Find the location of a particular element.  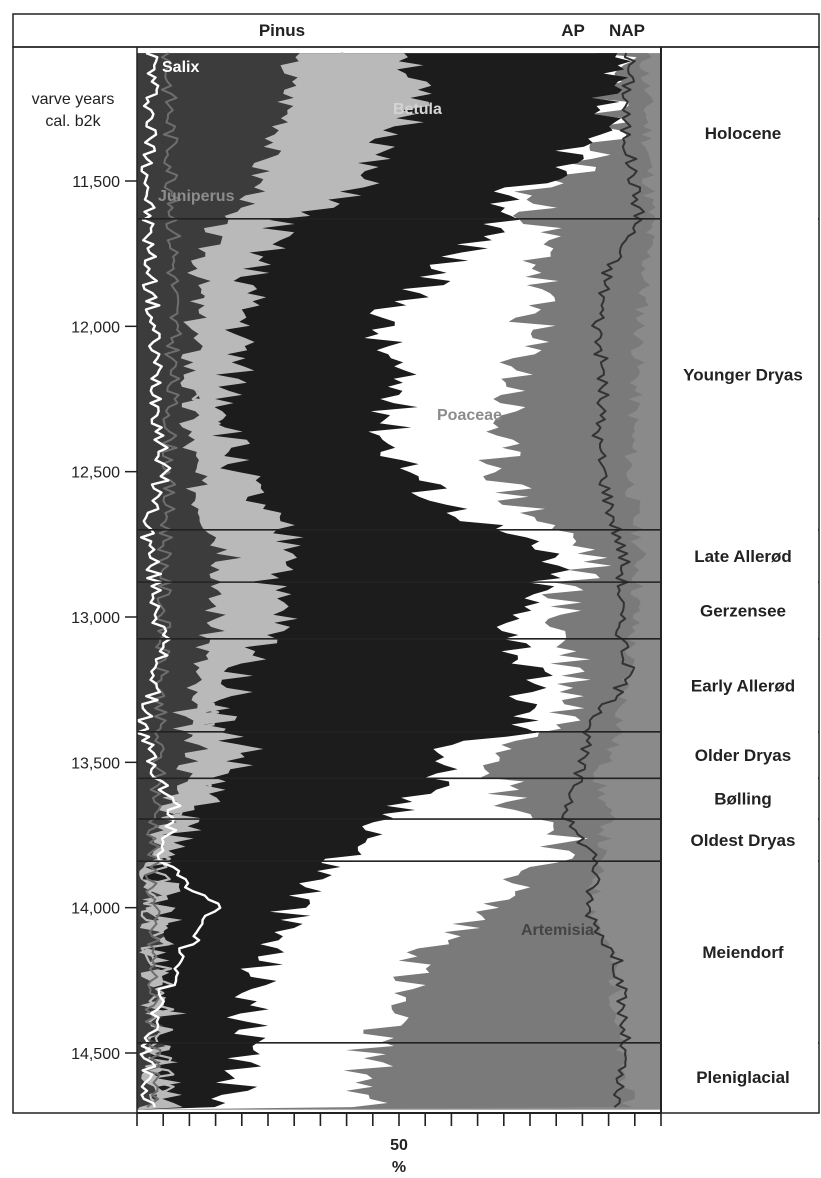

y-tick-label: 11,500 is located at coordinates (96, 182).